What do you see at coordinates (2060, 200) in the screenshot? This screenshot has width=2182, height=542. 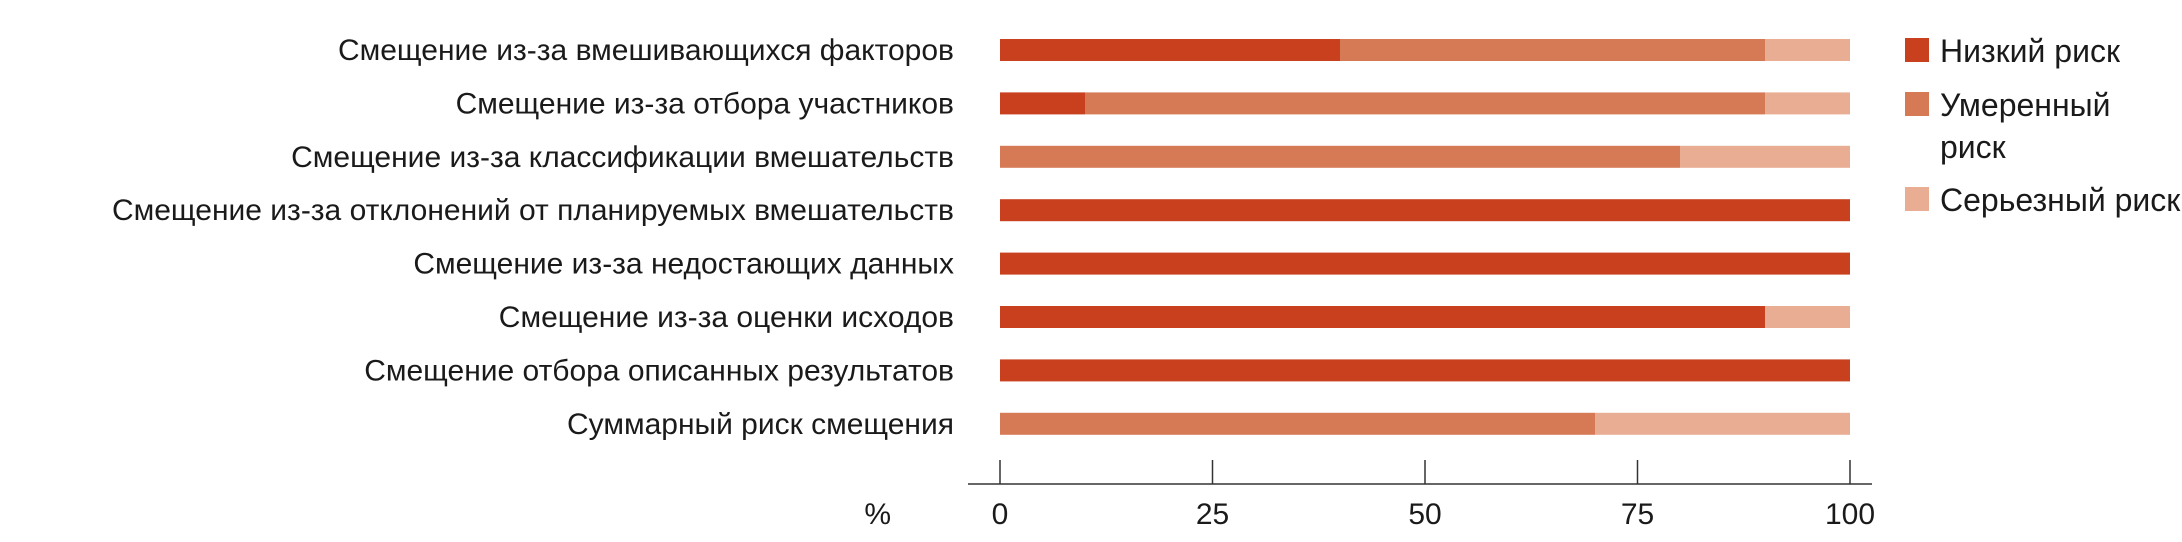 I see `legend-label: Серьезный риск` at bounding box center [2060, 200].